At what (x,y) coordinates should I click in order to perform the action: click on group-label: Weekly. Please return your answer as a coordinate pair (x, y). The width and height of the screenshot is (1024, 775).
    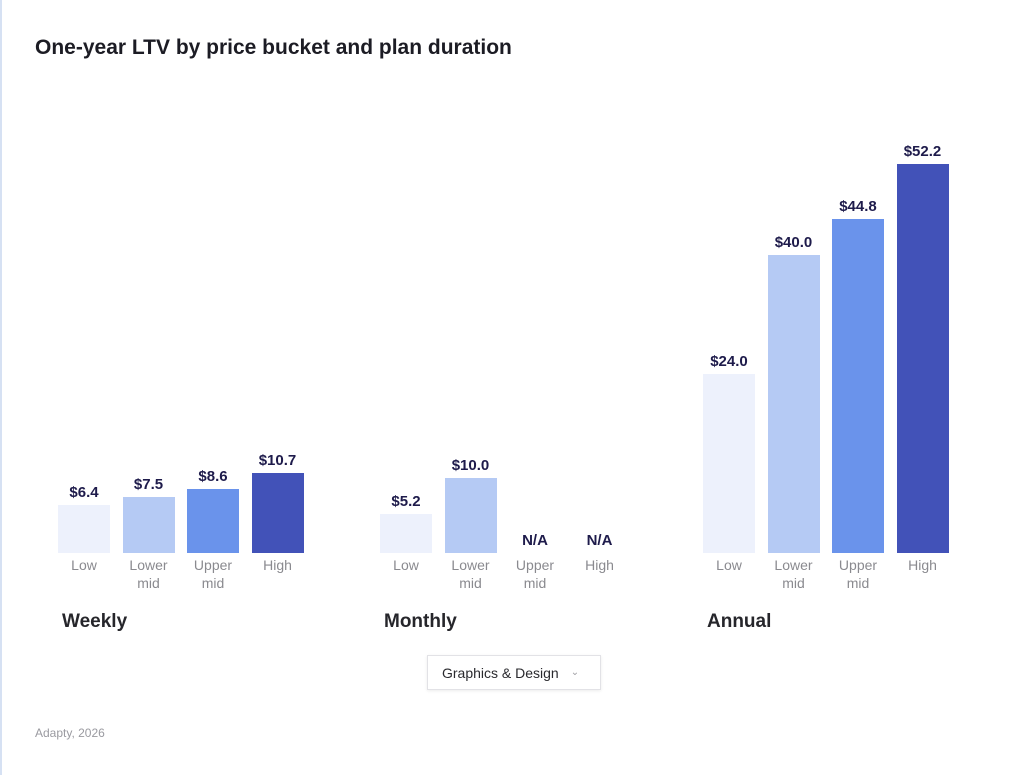
    Looking at the image, I should click on (95, 621).